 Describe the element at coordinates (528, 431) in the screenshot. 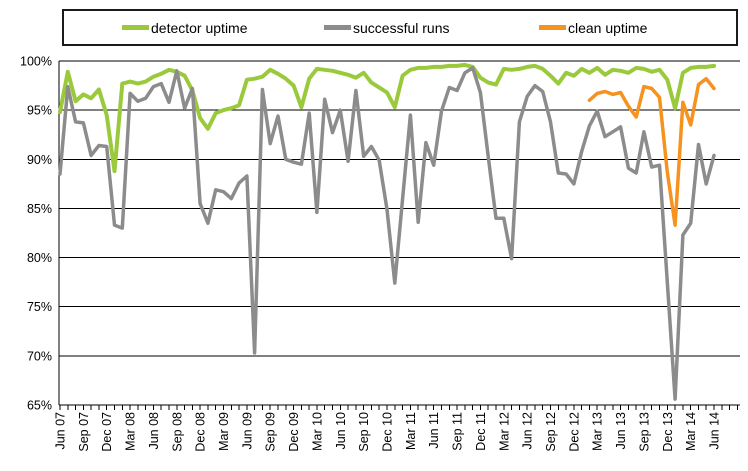

I see `x-axis-tick-label: Jun 12` at that location.